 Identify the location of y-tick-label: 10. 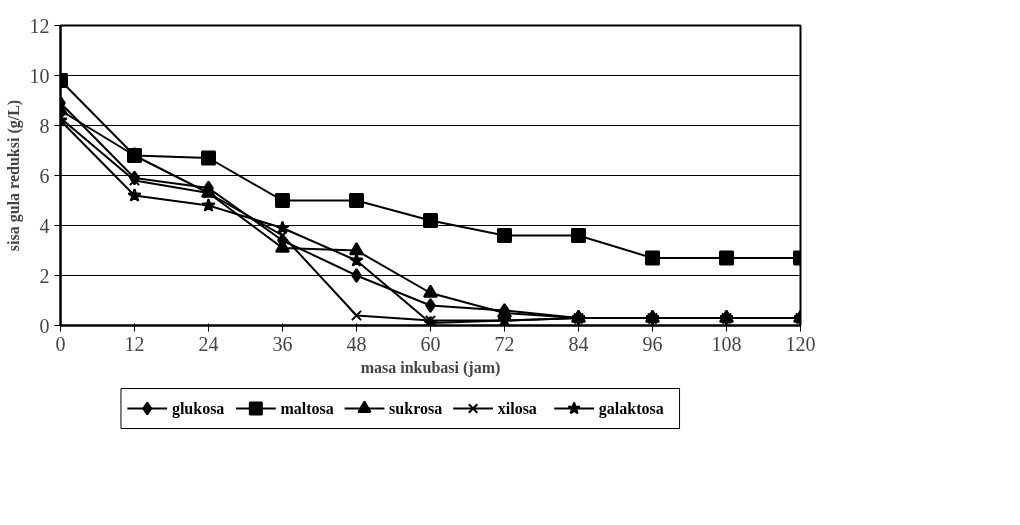
(39, 75).